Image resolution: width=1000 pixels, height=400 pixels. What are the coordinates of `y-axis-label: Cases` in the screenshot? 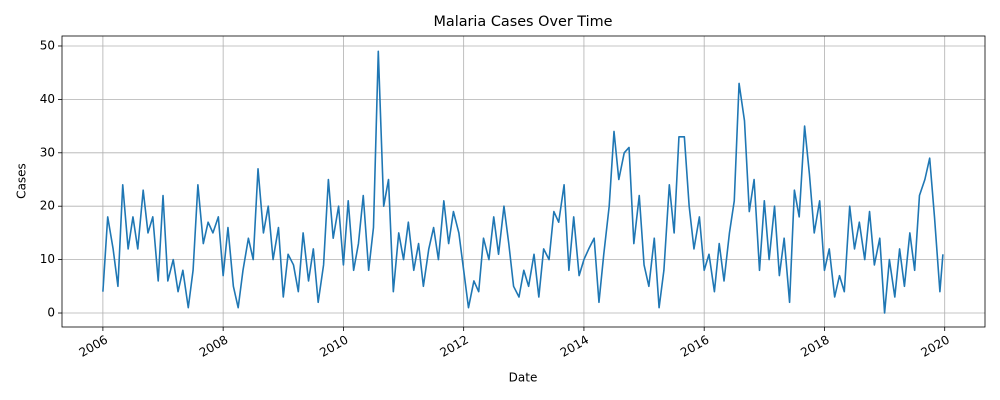 It's located at (22, 181).